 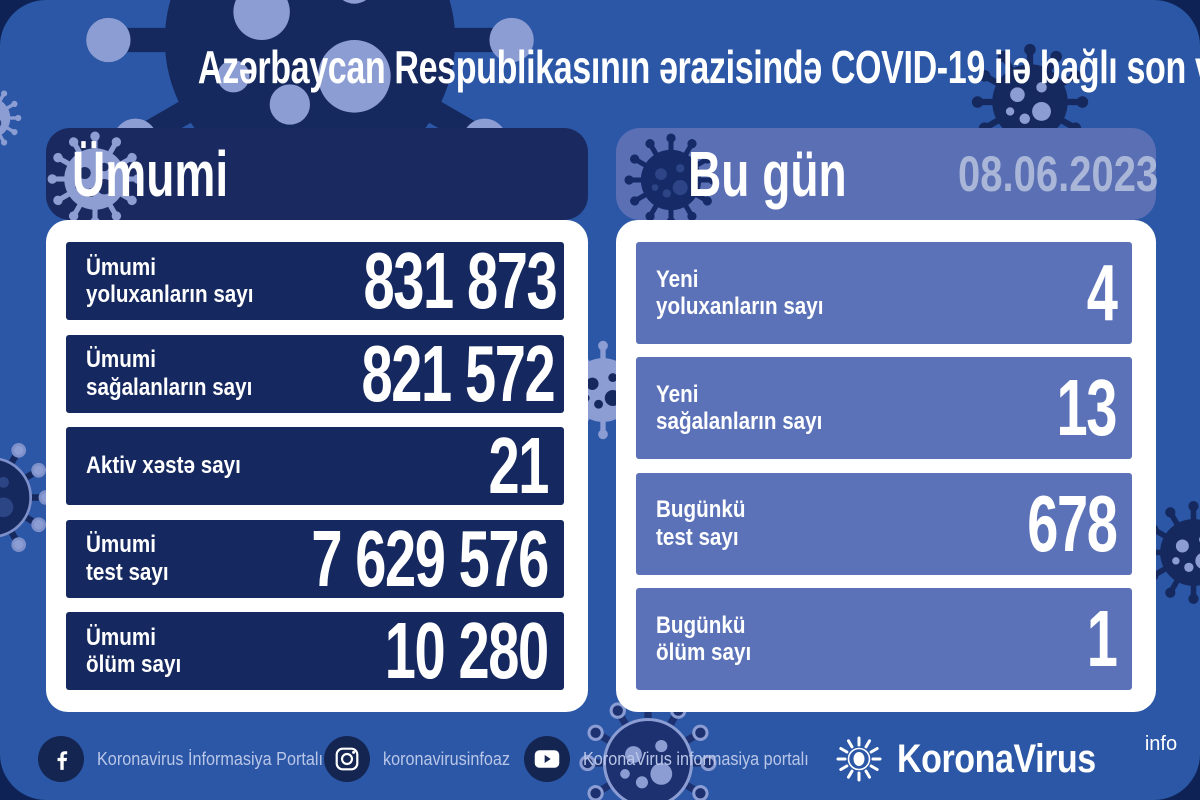 I want to click on stat-value: 821 572, so click(x=459, y=373).